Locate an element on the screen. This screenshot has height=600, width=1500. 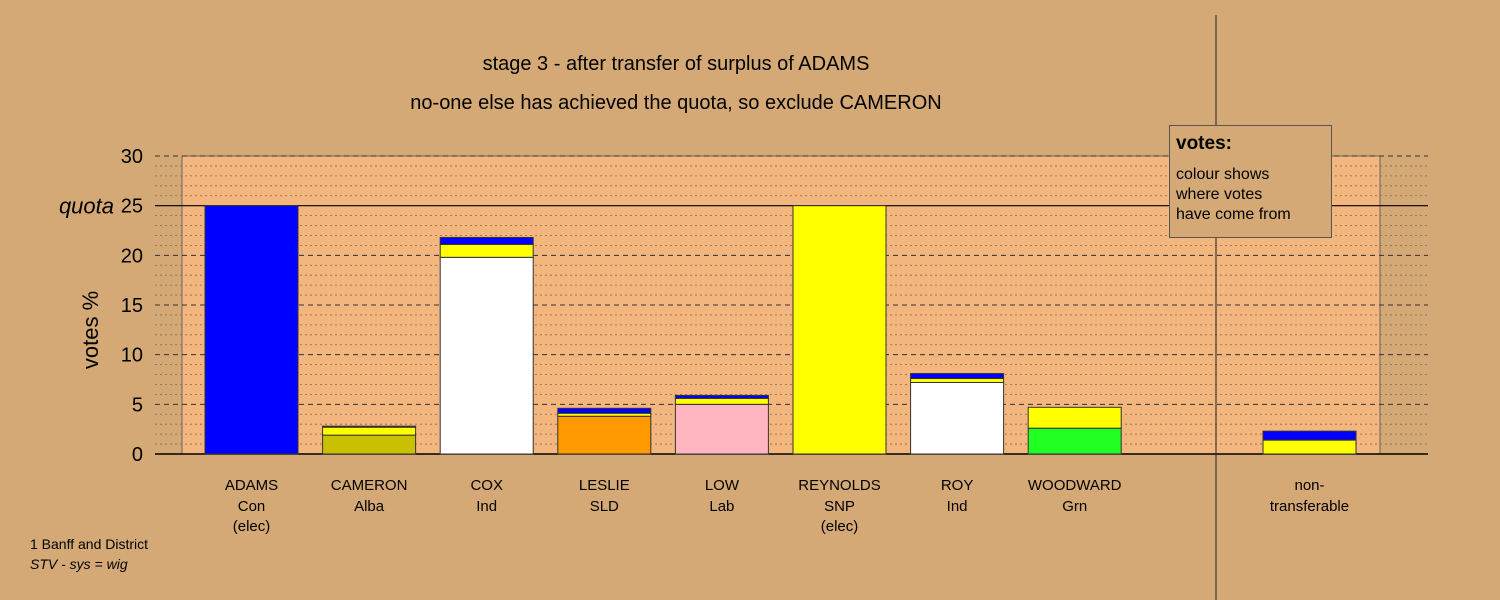
legend-heading: votes: is located at coordinates (1204, 143).